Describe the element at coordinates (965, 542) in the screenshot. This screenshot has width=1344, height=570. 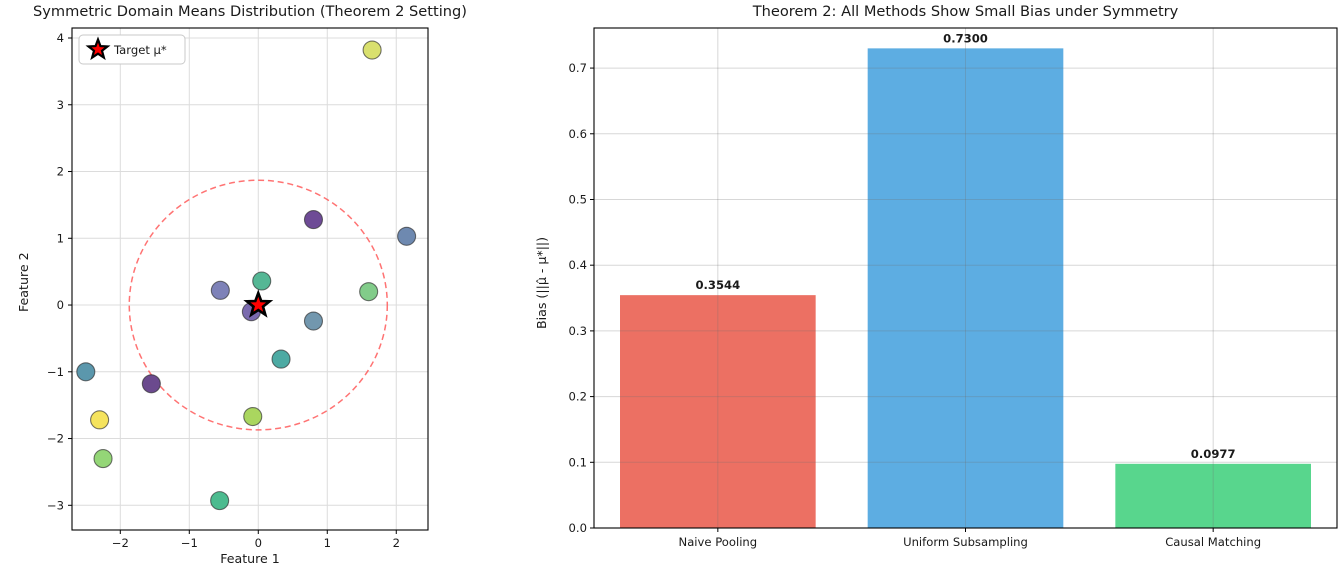
I see `category-label: Uniform Subsampling` at that location.